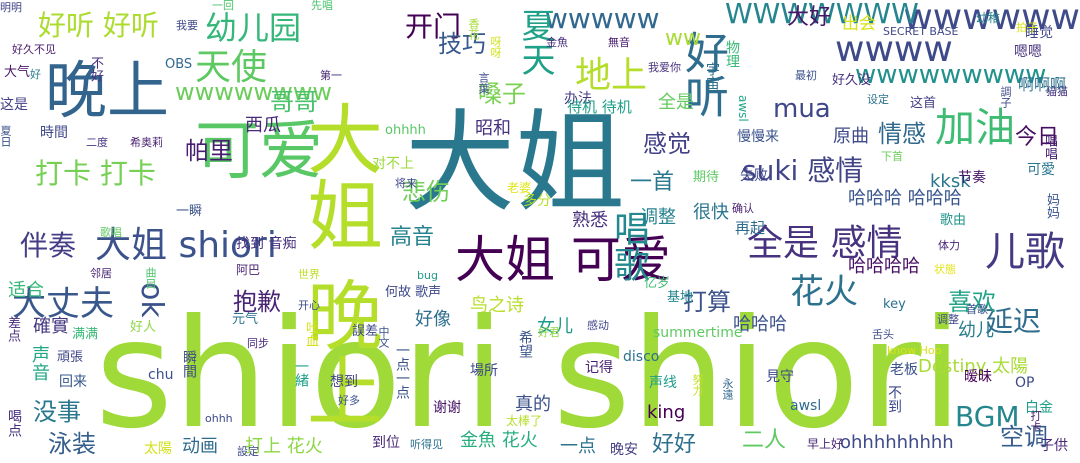 Image resolution: width=1080 pixels, height=463 pixels. What do you see at coordinates (26, 290) in the screenshot?
I see `cloud-word: 适合` at bounding box center [26, 290].